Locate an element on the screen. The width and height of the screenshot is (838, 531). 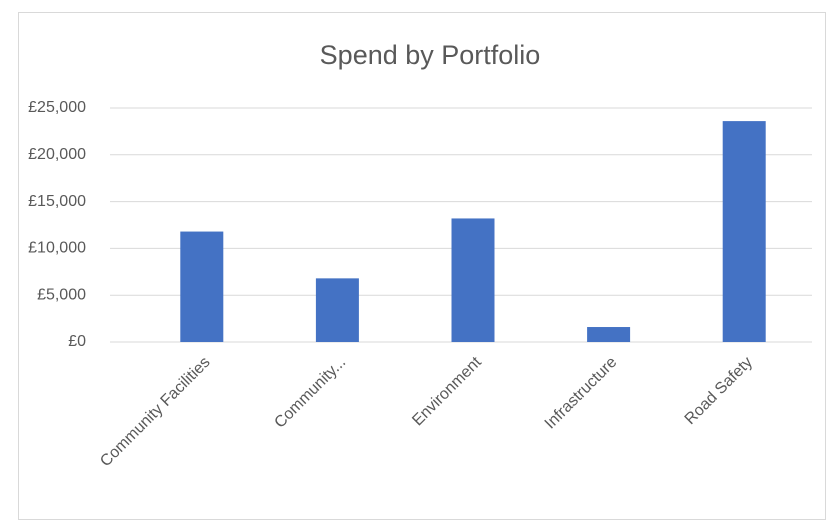
y-tick-label: £0 is located at coordinates (77, 341).